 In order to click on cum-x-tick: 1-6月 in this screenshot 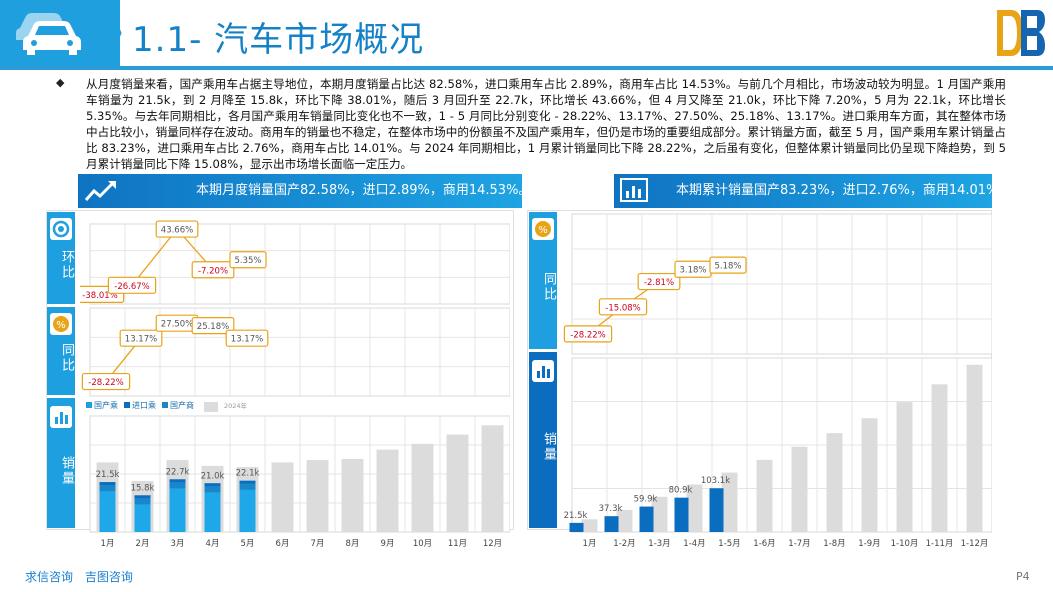, I will do `click(764, 544)`.